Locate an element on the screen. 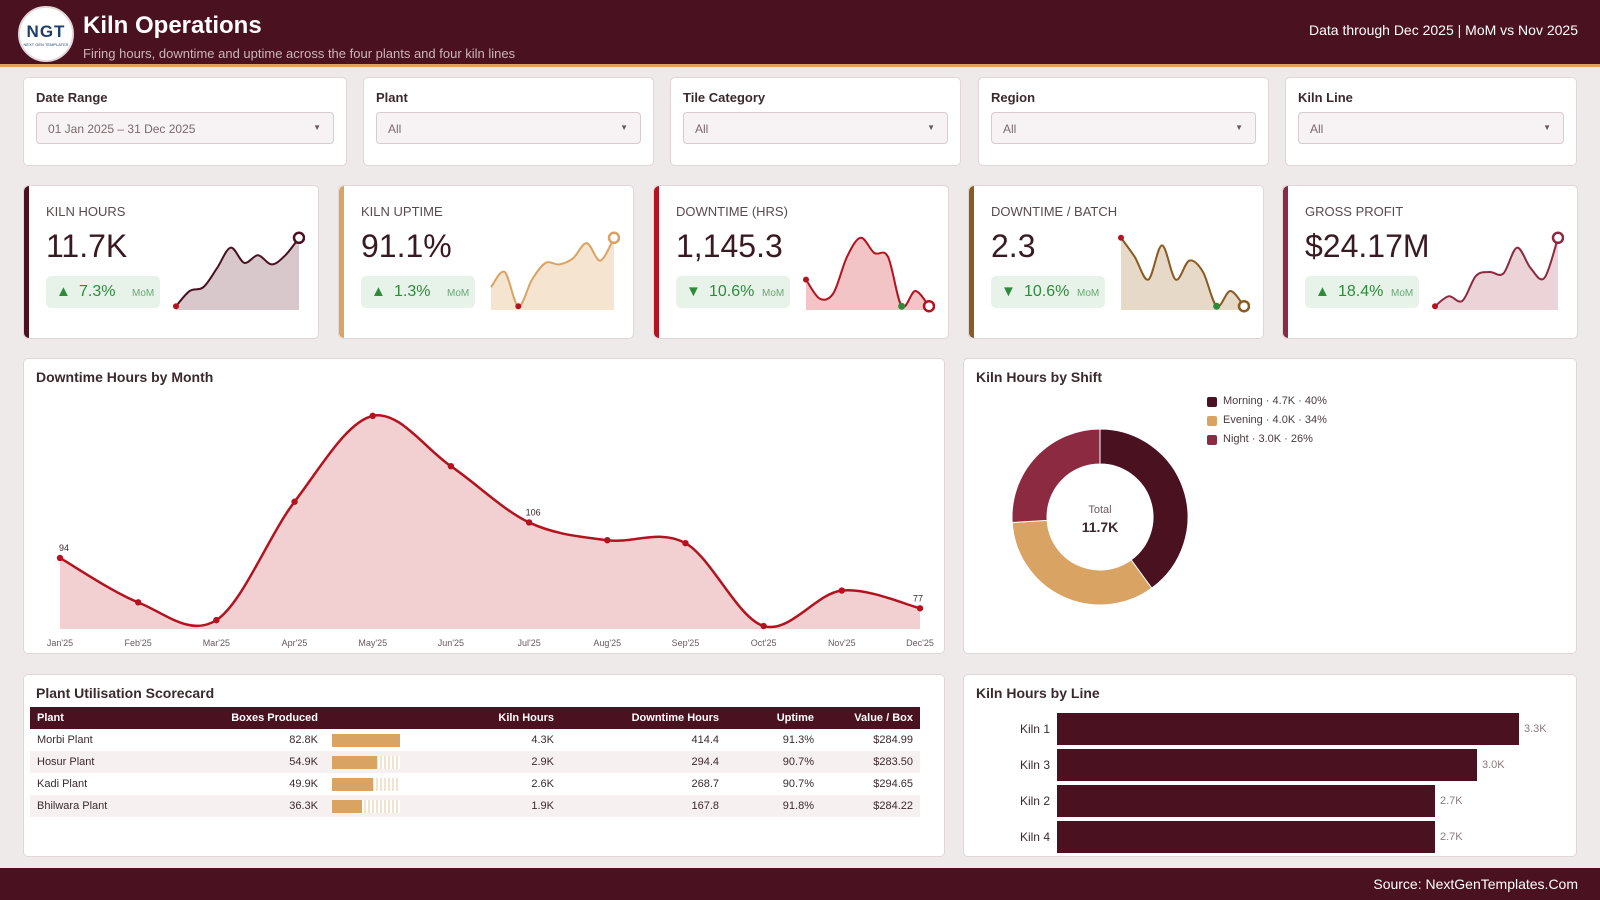  data-label: 106 is located at coordinates (533, 512).